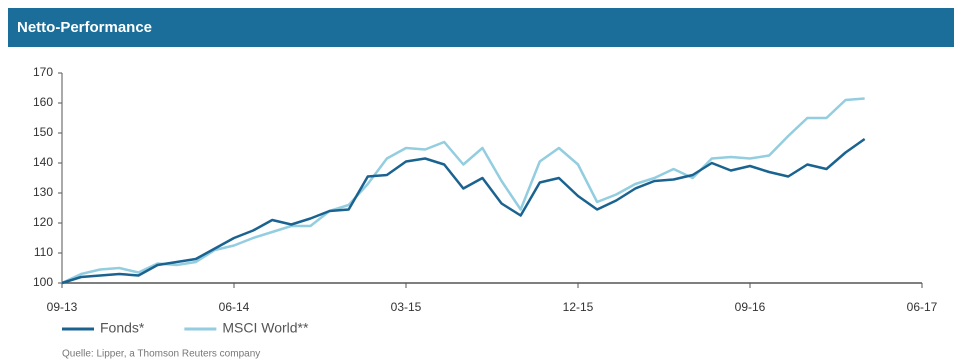 This screenshot has height=363, width=962. I want to click on legend-label: MSCI World**, so click(265, 328).